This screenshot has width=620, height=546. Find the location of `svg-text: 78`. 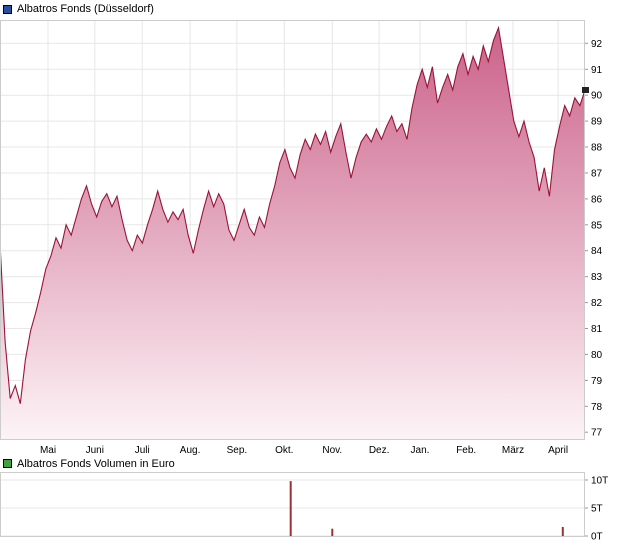

svg-text: 78 is located at coordinates (597, 407).